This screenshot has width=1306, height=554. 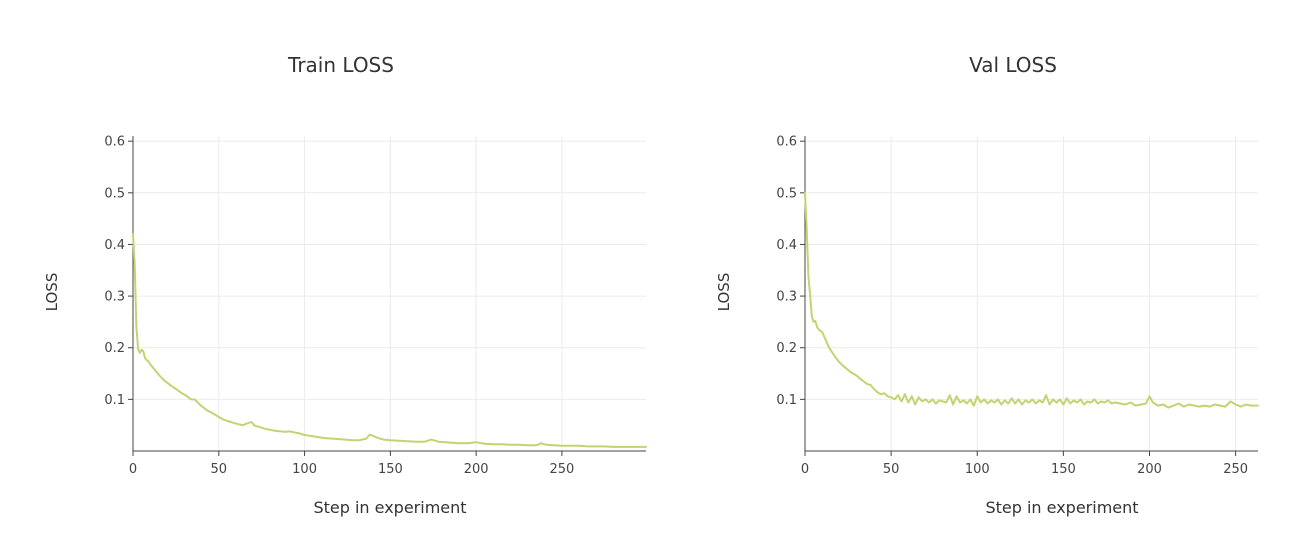 I want to click on series-line, so click(x=1031, y=300).